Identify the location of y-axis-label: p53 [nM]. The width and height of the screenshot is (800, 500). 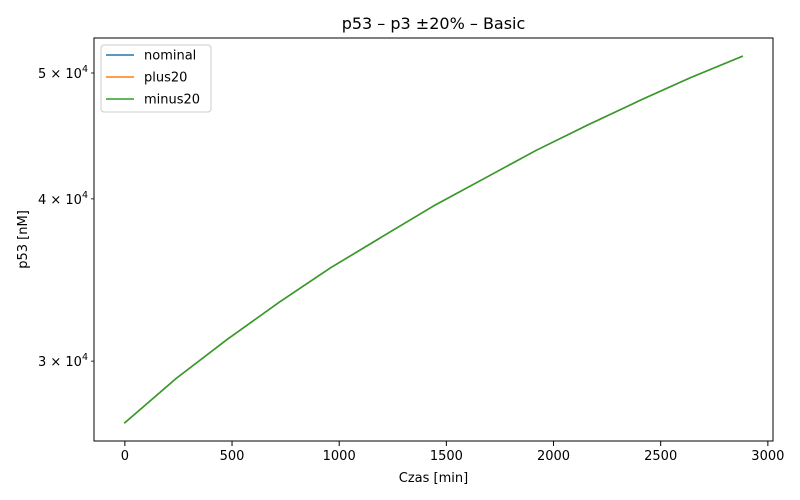
(23, 239).